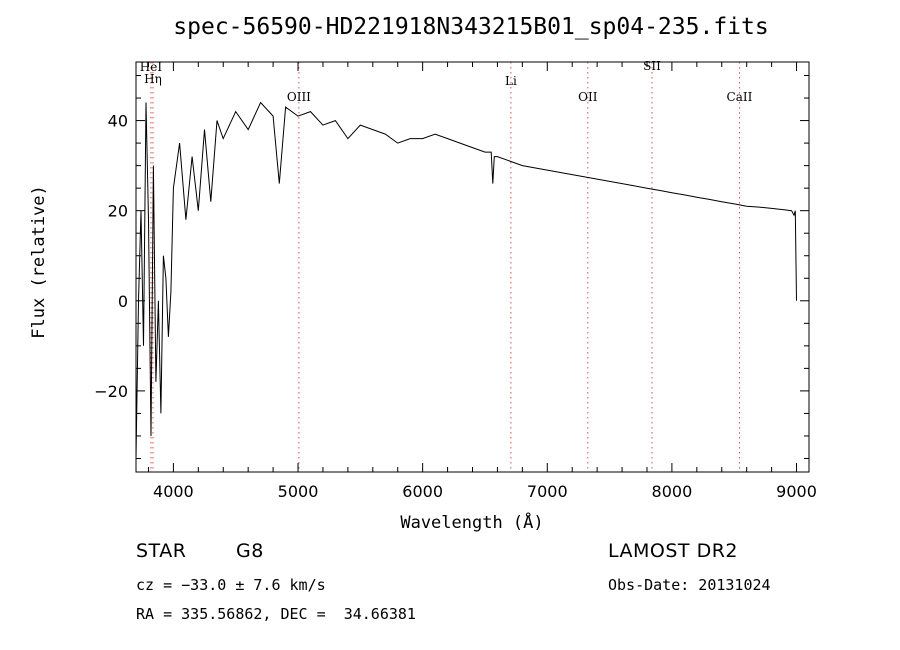  I want to click on x-tick-label-9000: 9000, so click(796, 491).